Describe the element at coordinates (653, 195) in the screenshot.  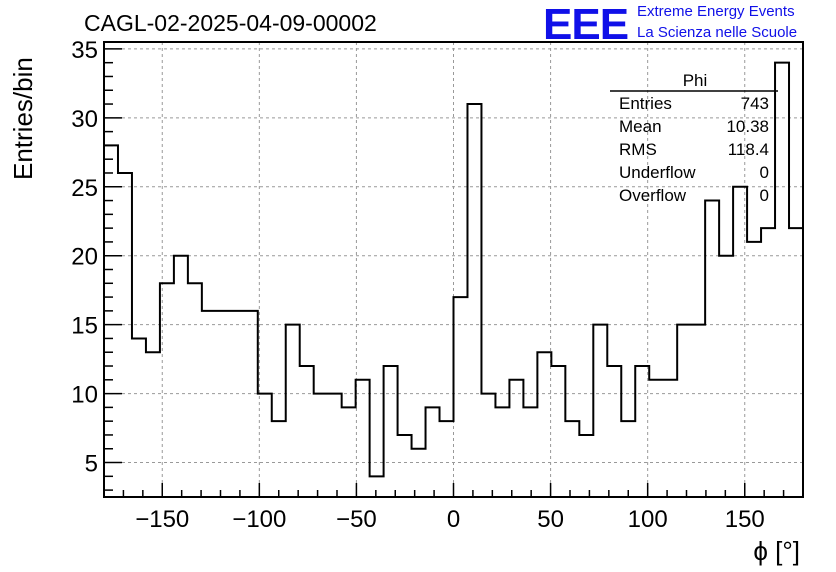
I see `stats-label: Overflow` at that location.